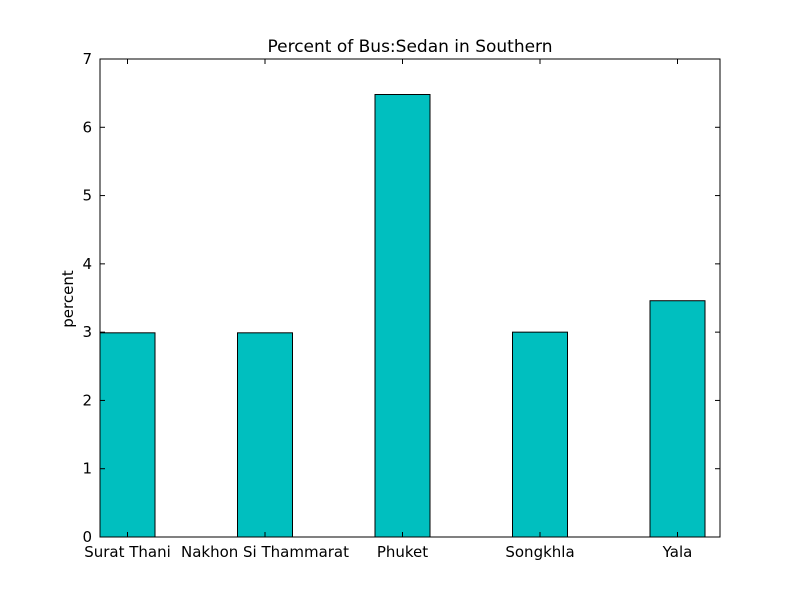 Image resolution: width=800 pixels, height=597 pixels. I want to click on y-tick-label: 3, so click(87, 332).